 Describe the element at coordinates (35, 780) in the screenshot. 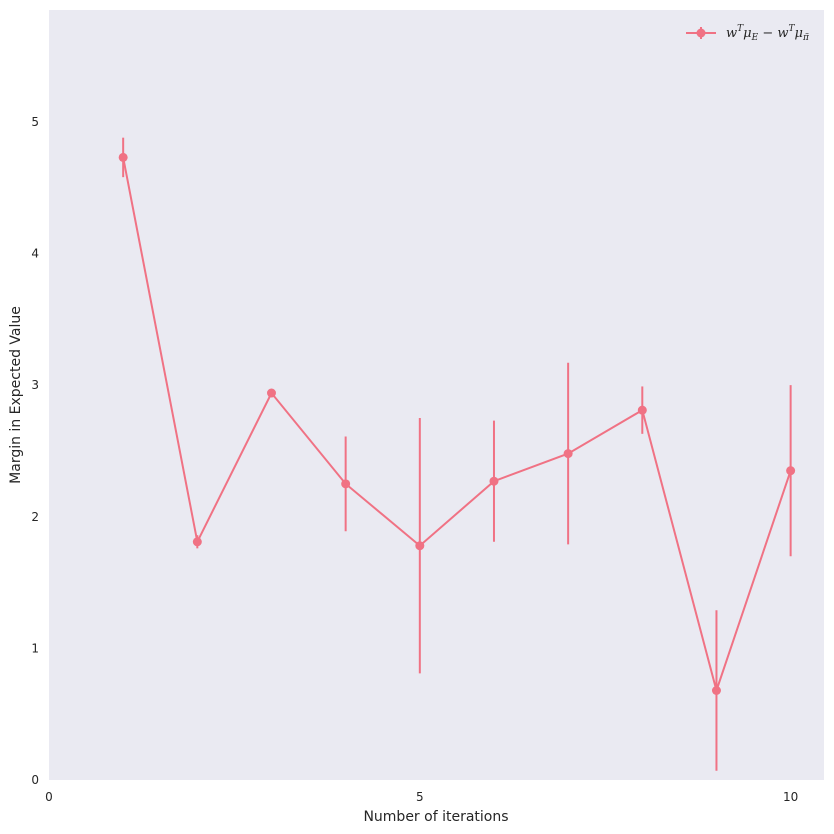

I see `y-tick-label: 0` at that location.